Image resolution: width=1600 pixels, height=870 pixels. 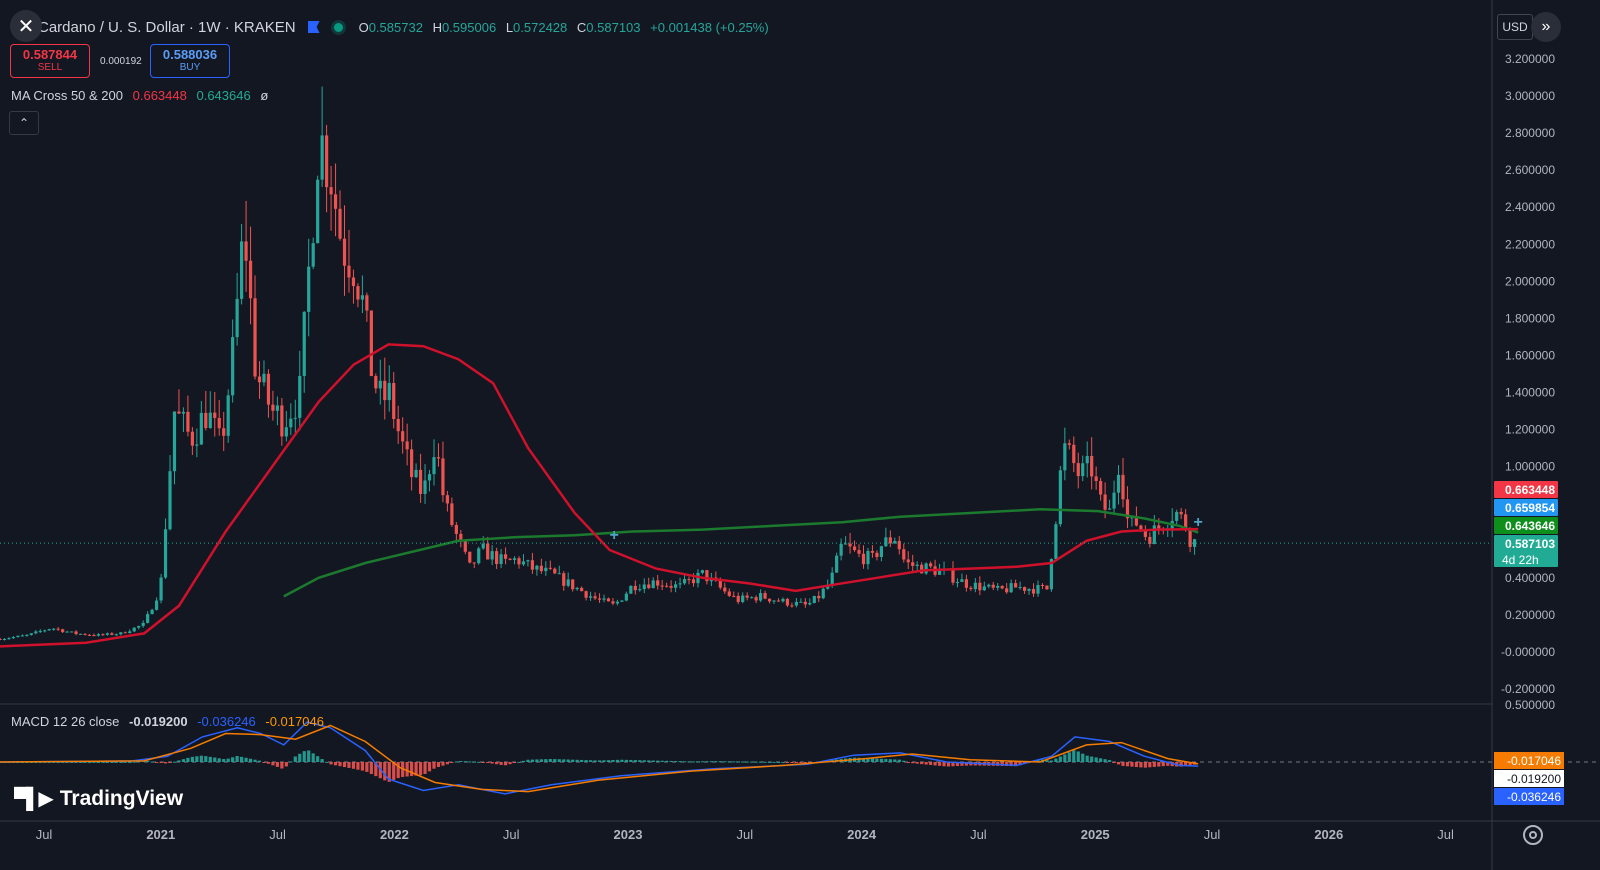 I want to click on price-label-box, so click(x=1526, y=525).